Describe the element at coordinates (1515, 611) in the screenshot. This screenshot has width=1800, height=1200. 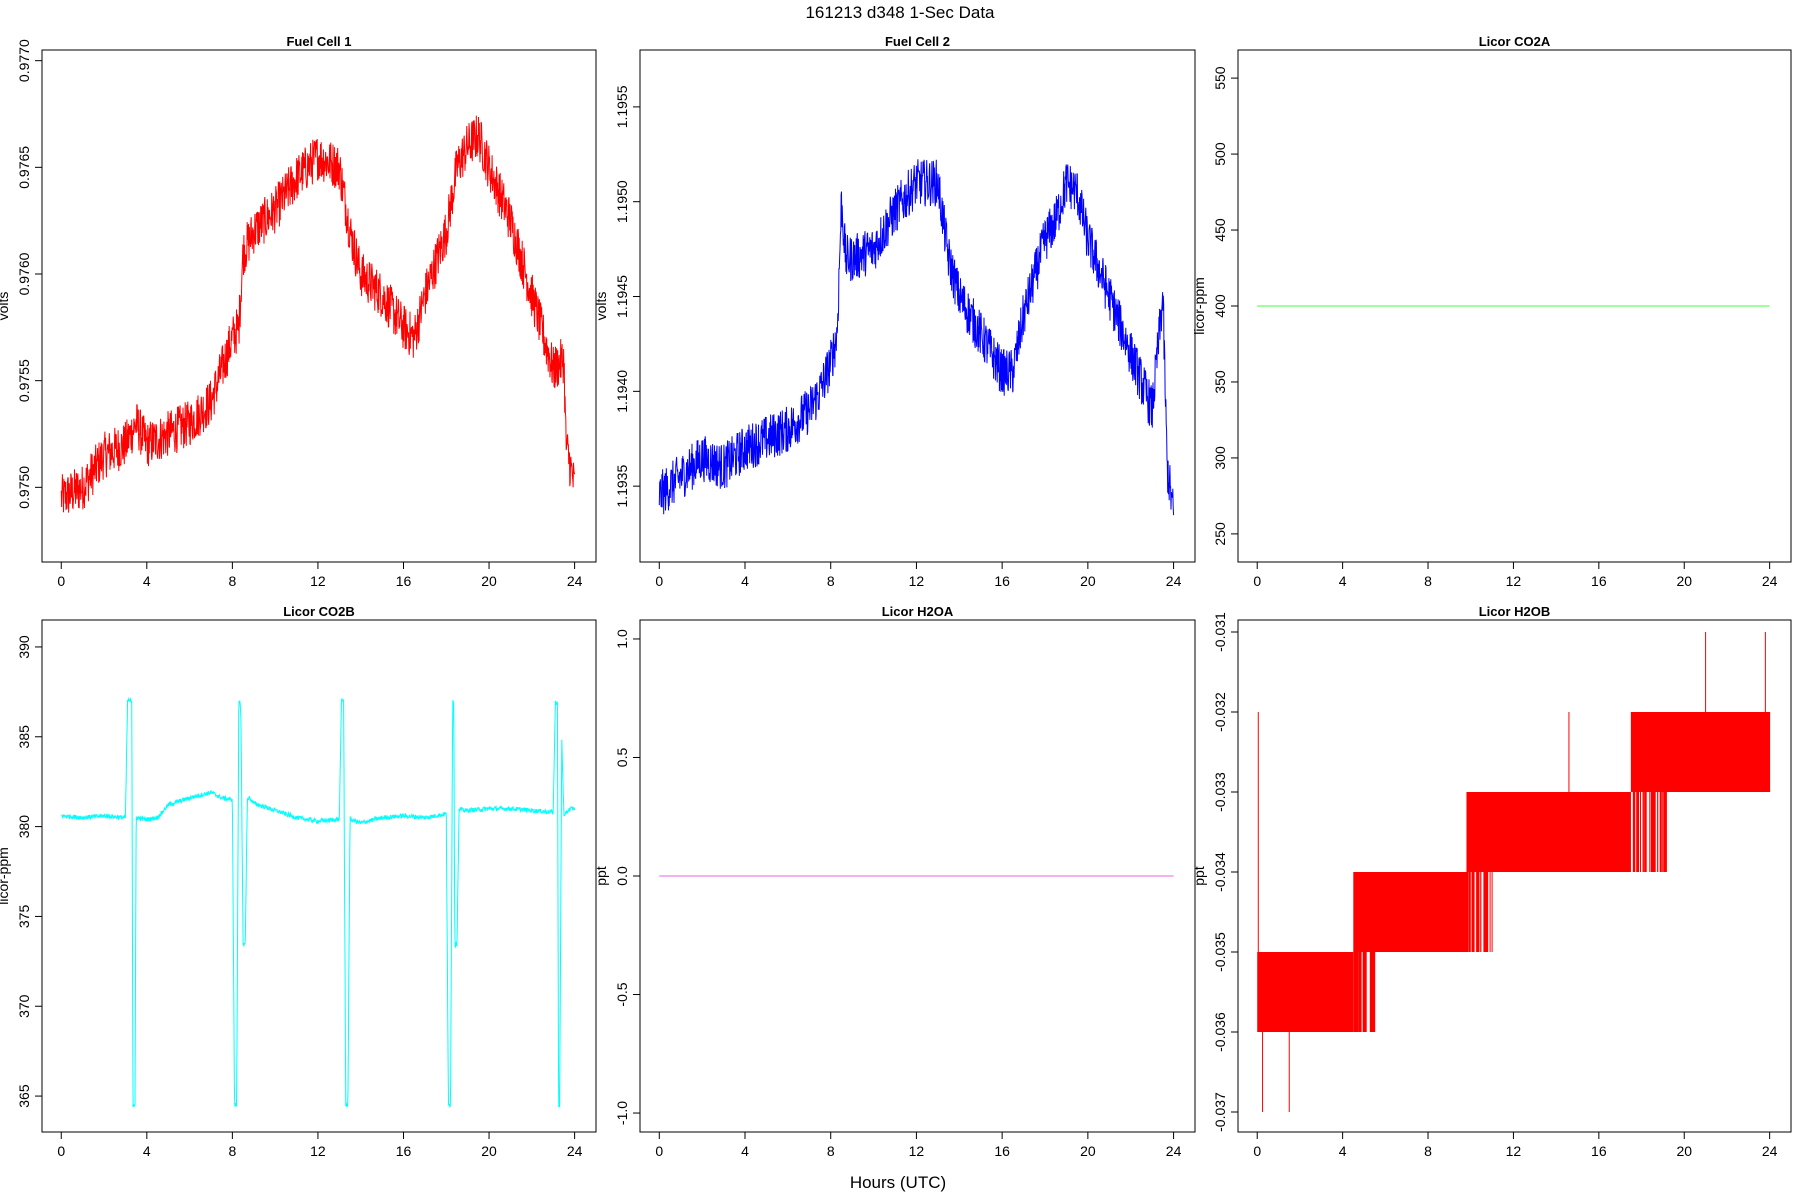
I see `panel-title: Licor H2OB` at that location.